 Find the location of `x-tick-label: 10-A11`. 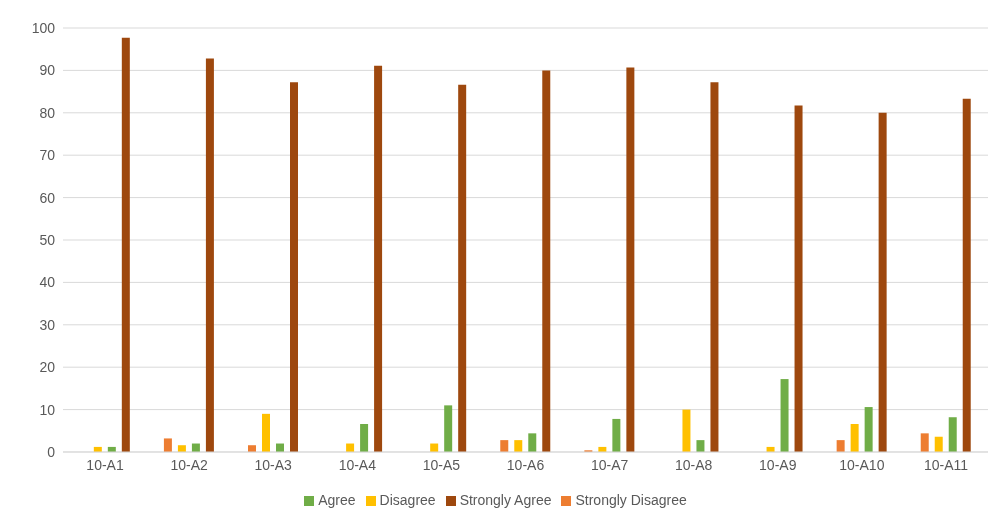

x-tick-label: 10-A11 is located at coordinates (946, 464).